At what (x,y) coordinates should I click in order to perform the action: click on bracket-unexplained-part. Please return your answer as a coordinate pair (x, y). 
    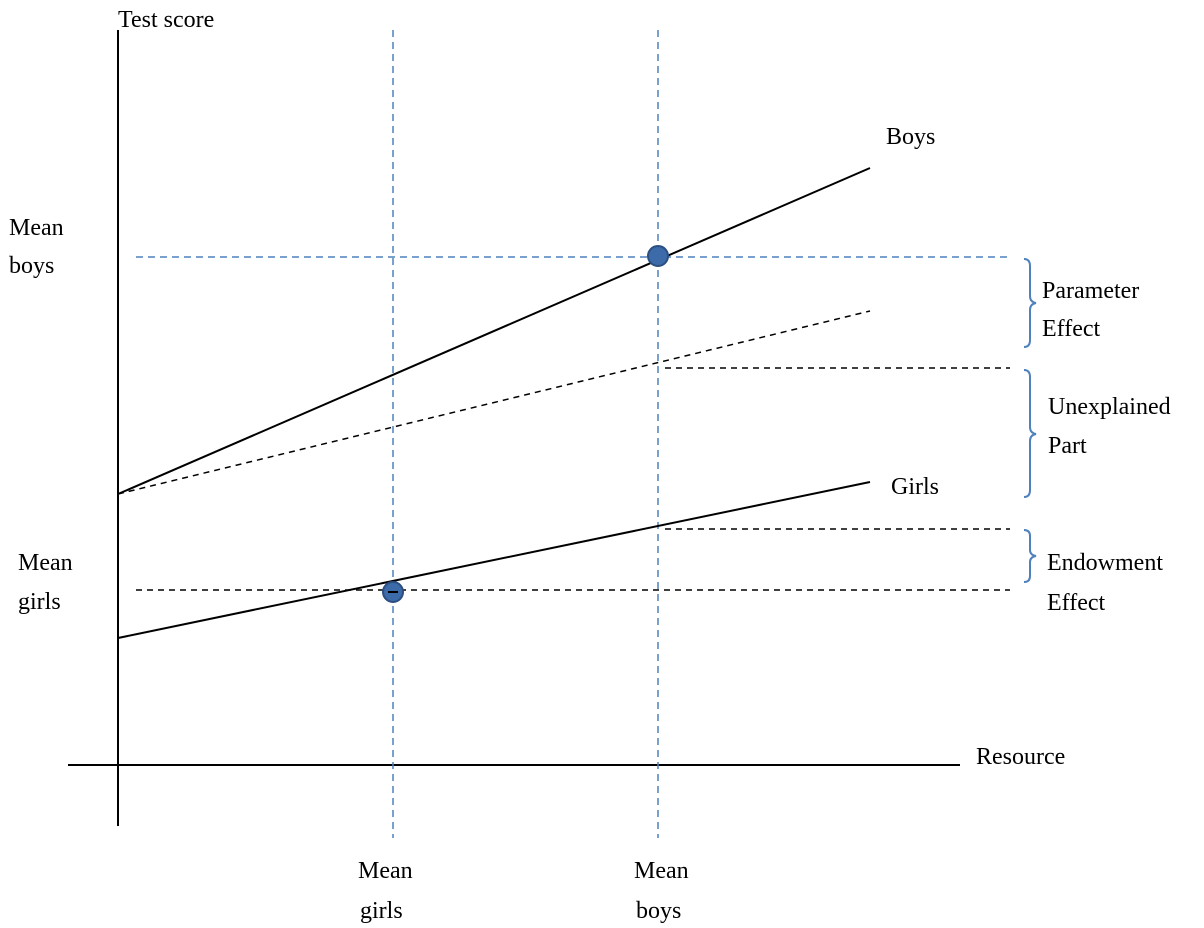
    Looking at the image, I should click on (1030, 433).